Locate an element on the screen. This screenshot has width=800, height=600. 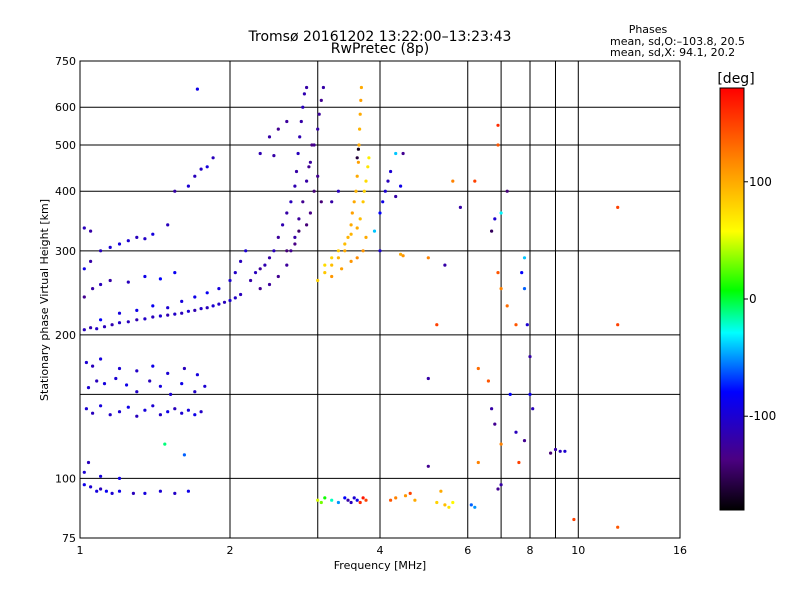
y-tick-label: 75 is located at coordinates (69, 538).